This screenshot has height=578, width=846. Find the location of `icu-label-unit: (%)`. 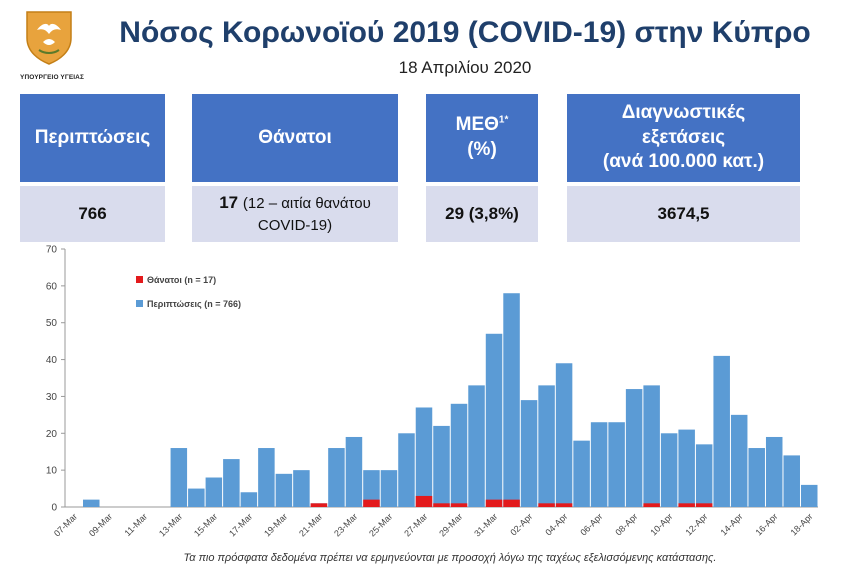

icu-label-unit: (%) is located at coordinates (482, 149).